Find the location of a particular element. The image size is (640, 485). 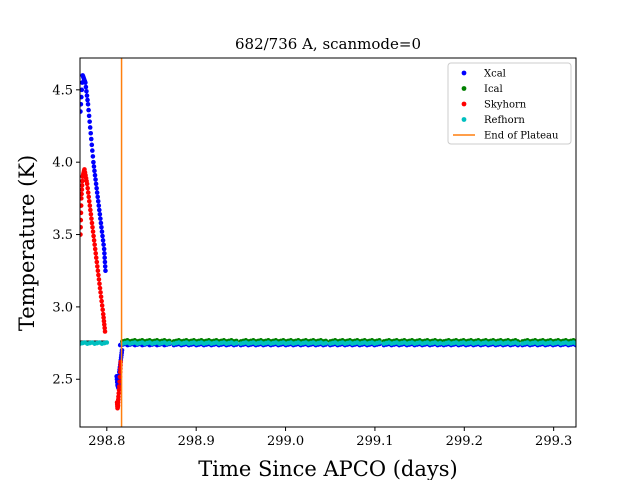

y-tick-label: 2.5 is located at coordinates (62, 380).